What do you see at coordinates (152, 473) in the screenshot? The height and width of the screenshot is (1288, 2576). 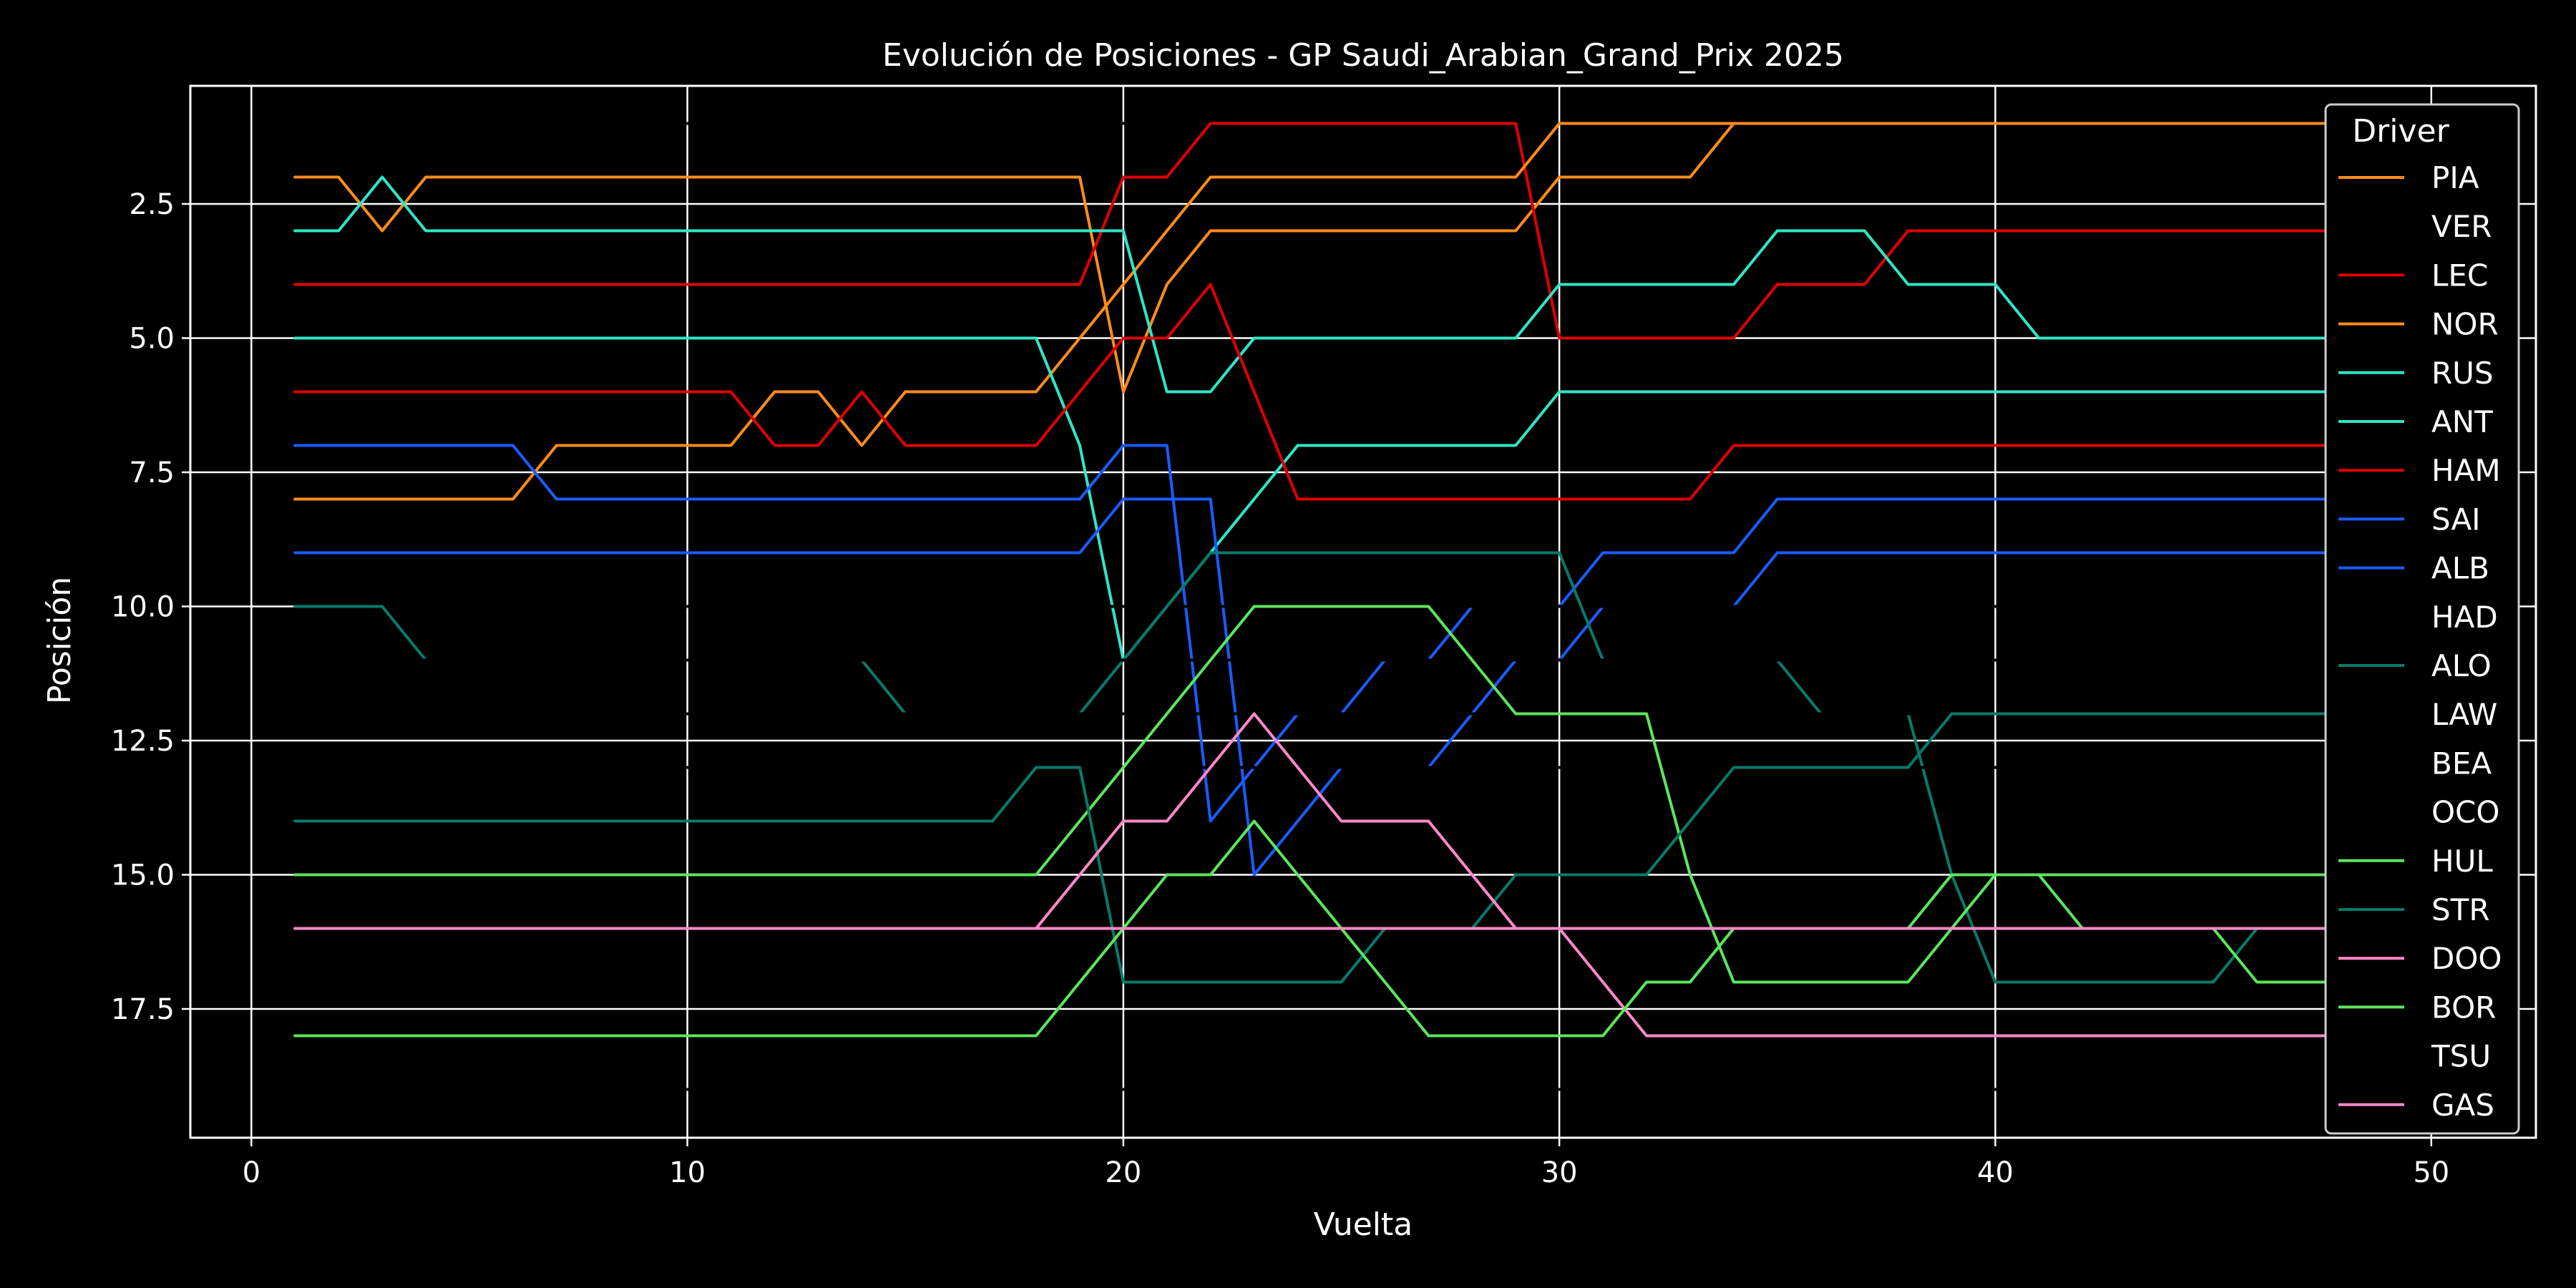 I see `y-tick-label: 7.5` at bounding box center [152, 473].